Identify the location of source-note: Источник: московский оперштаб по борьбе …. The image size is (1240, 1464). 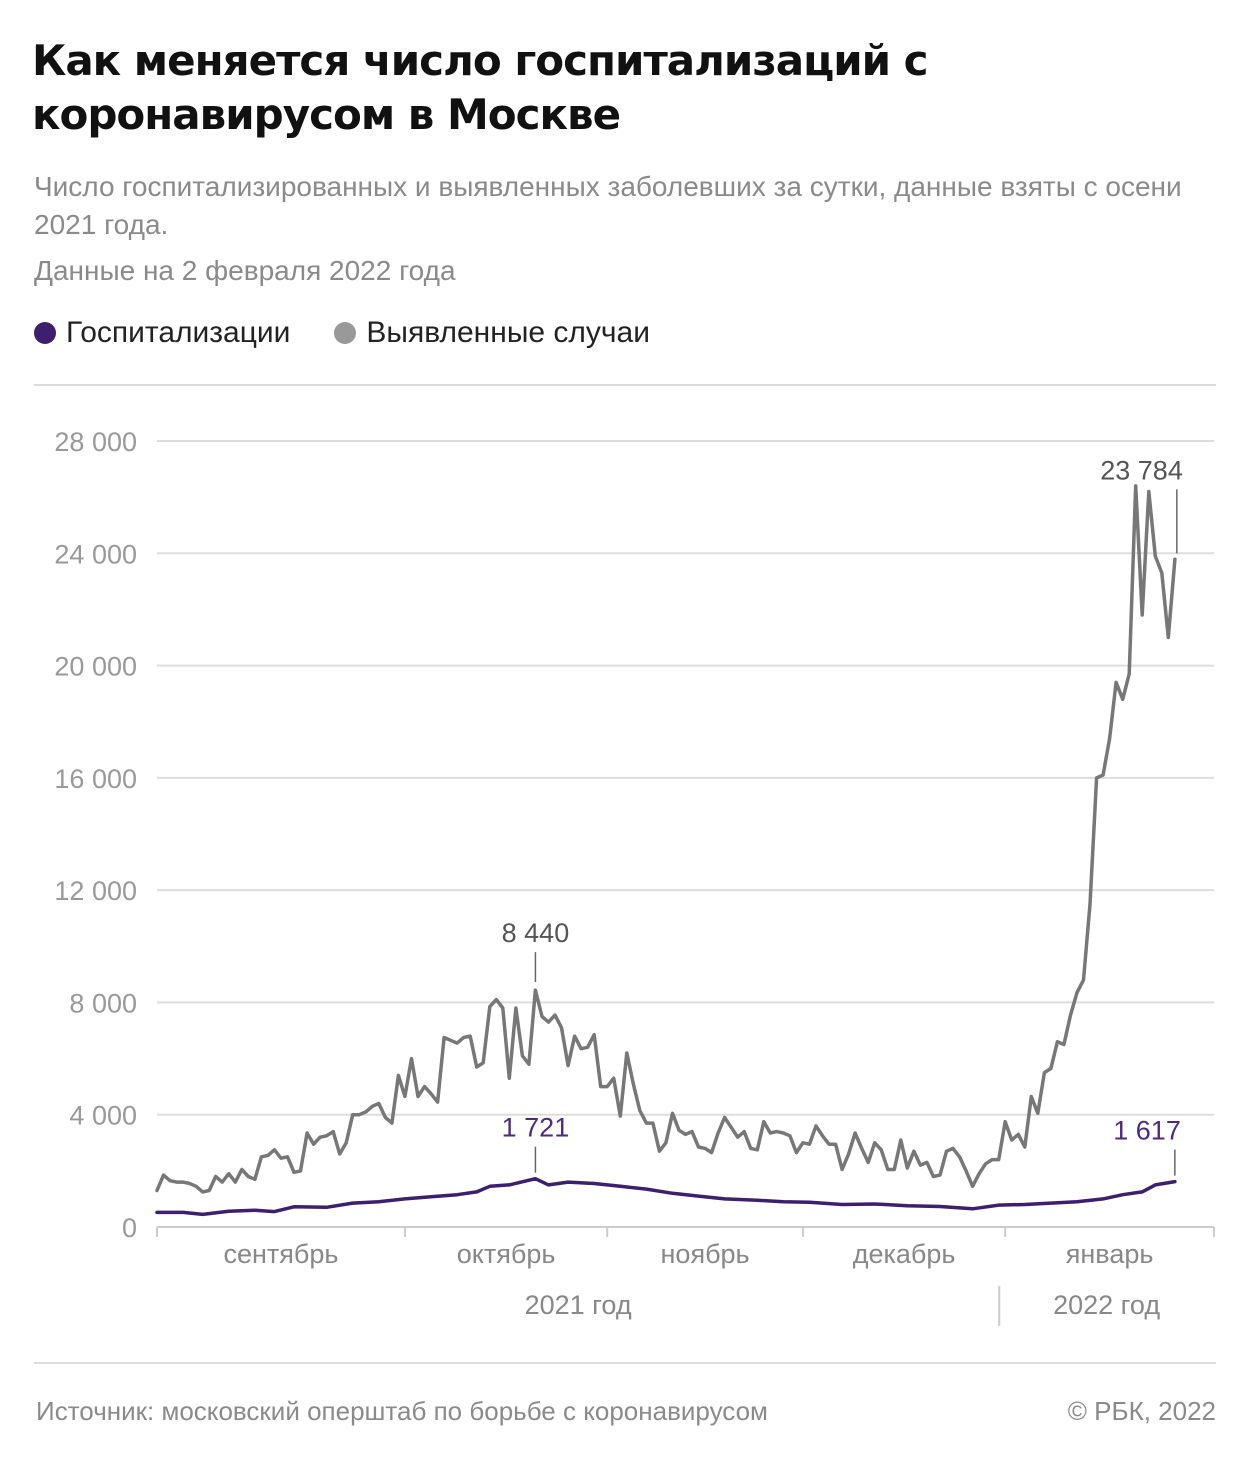
(402, 1411).